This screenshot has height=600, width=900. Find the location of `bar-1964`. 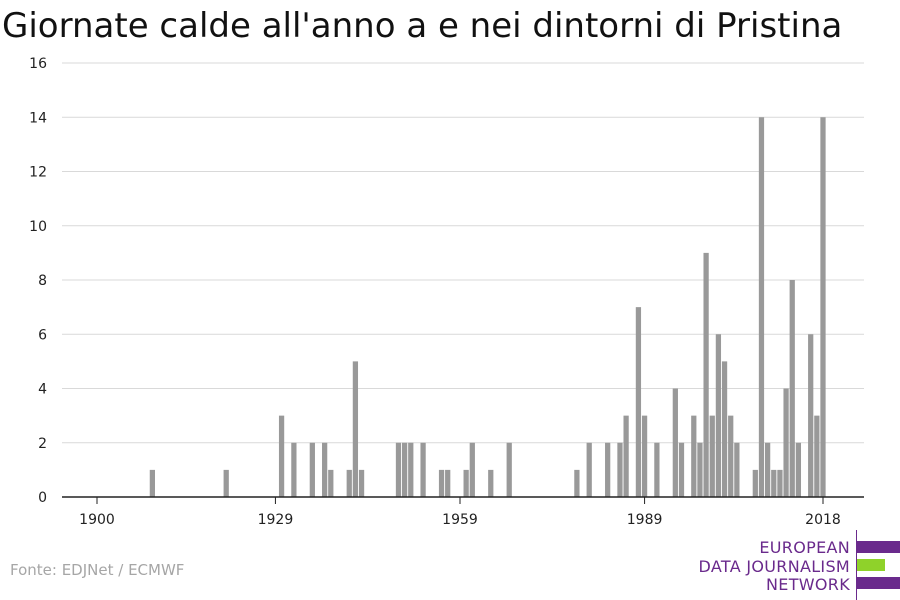

bar-1964 is located at coordinates (491, 483).